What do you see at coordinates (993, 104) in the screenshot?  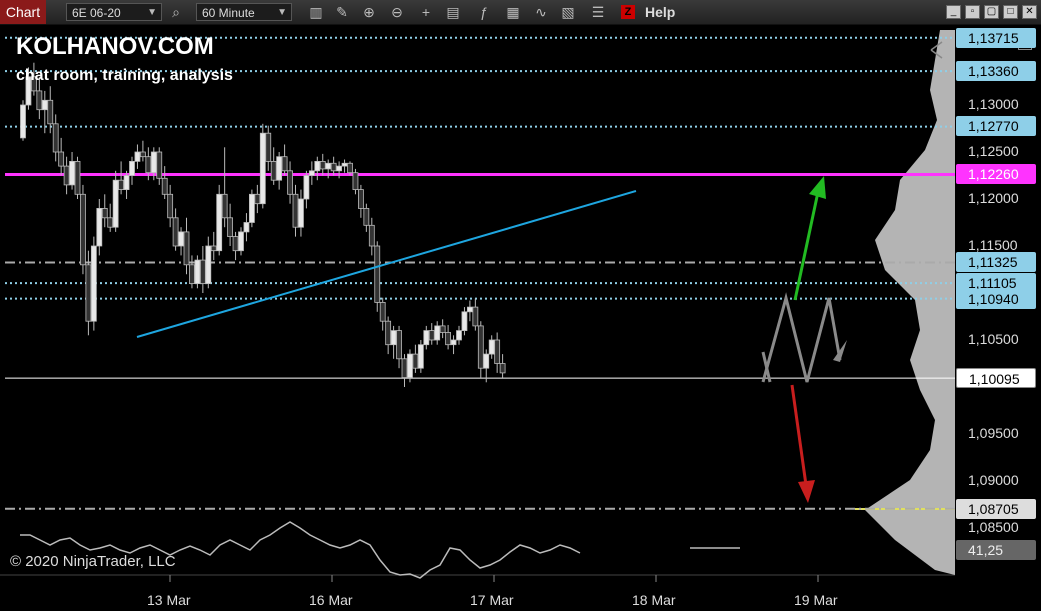 I see `y-tick: 1,13000` at bounding box center [993, 104].